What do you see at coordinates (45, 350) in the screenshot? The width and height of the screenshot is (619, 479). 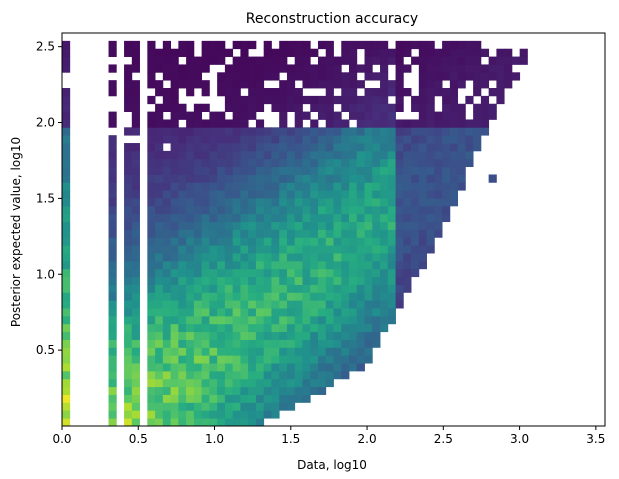 I see `y-tick-label: 0.5` at bounding box center [45, 350].